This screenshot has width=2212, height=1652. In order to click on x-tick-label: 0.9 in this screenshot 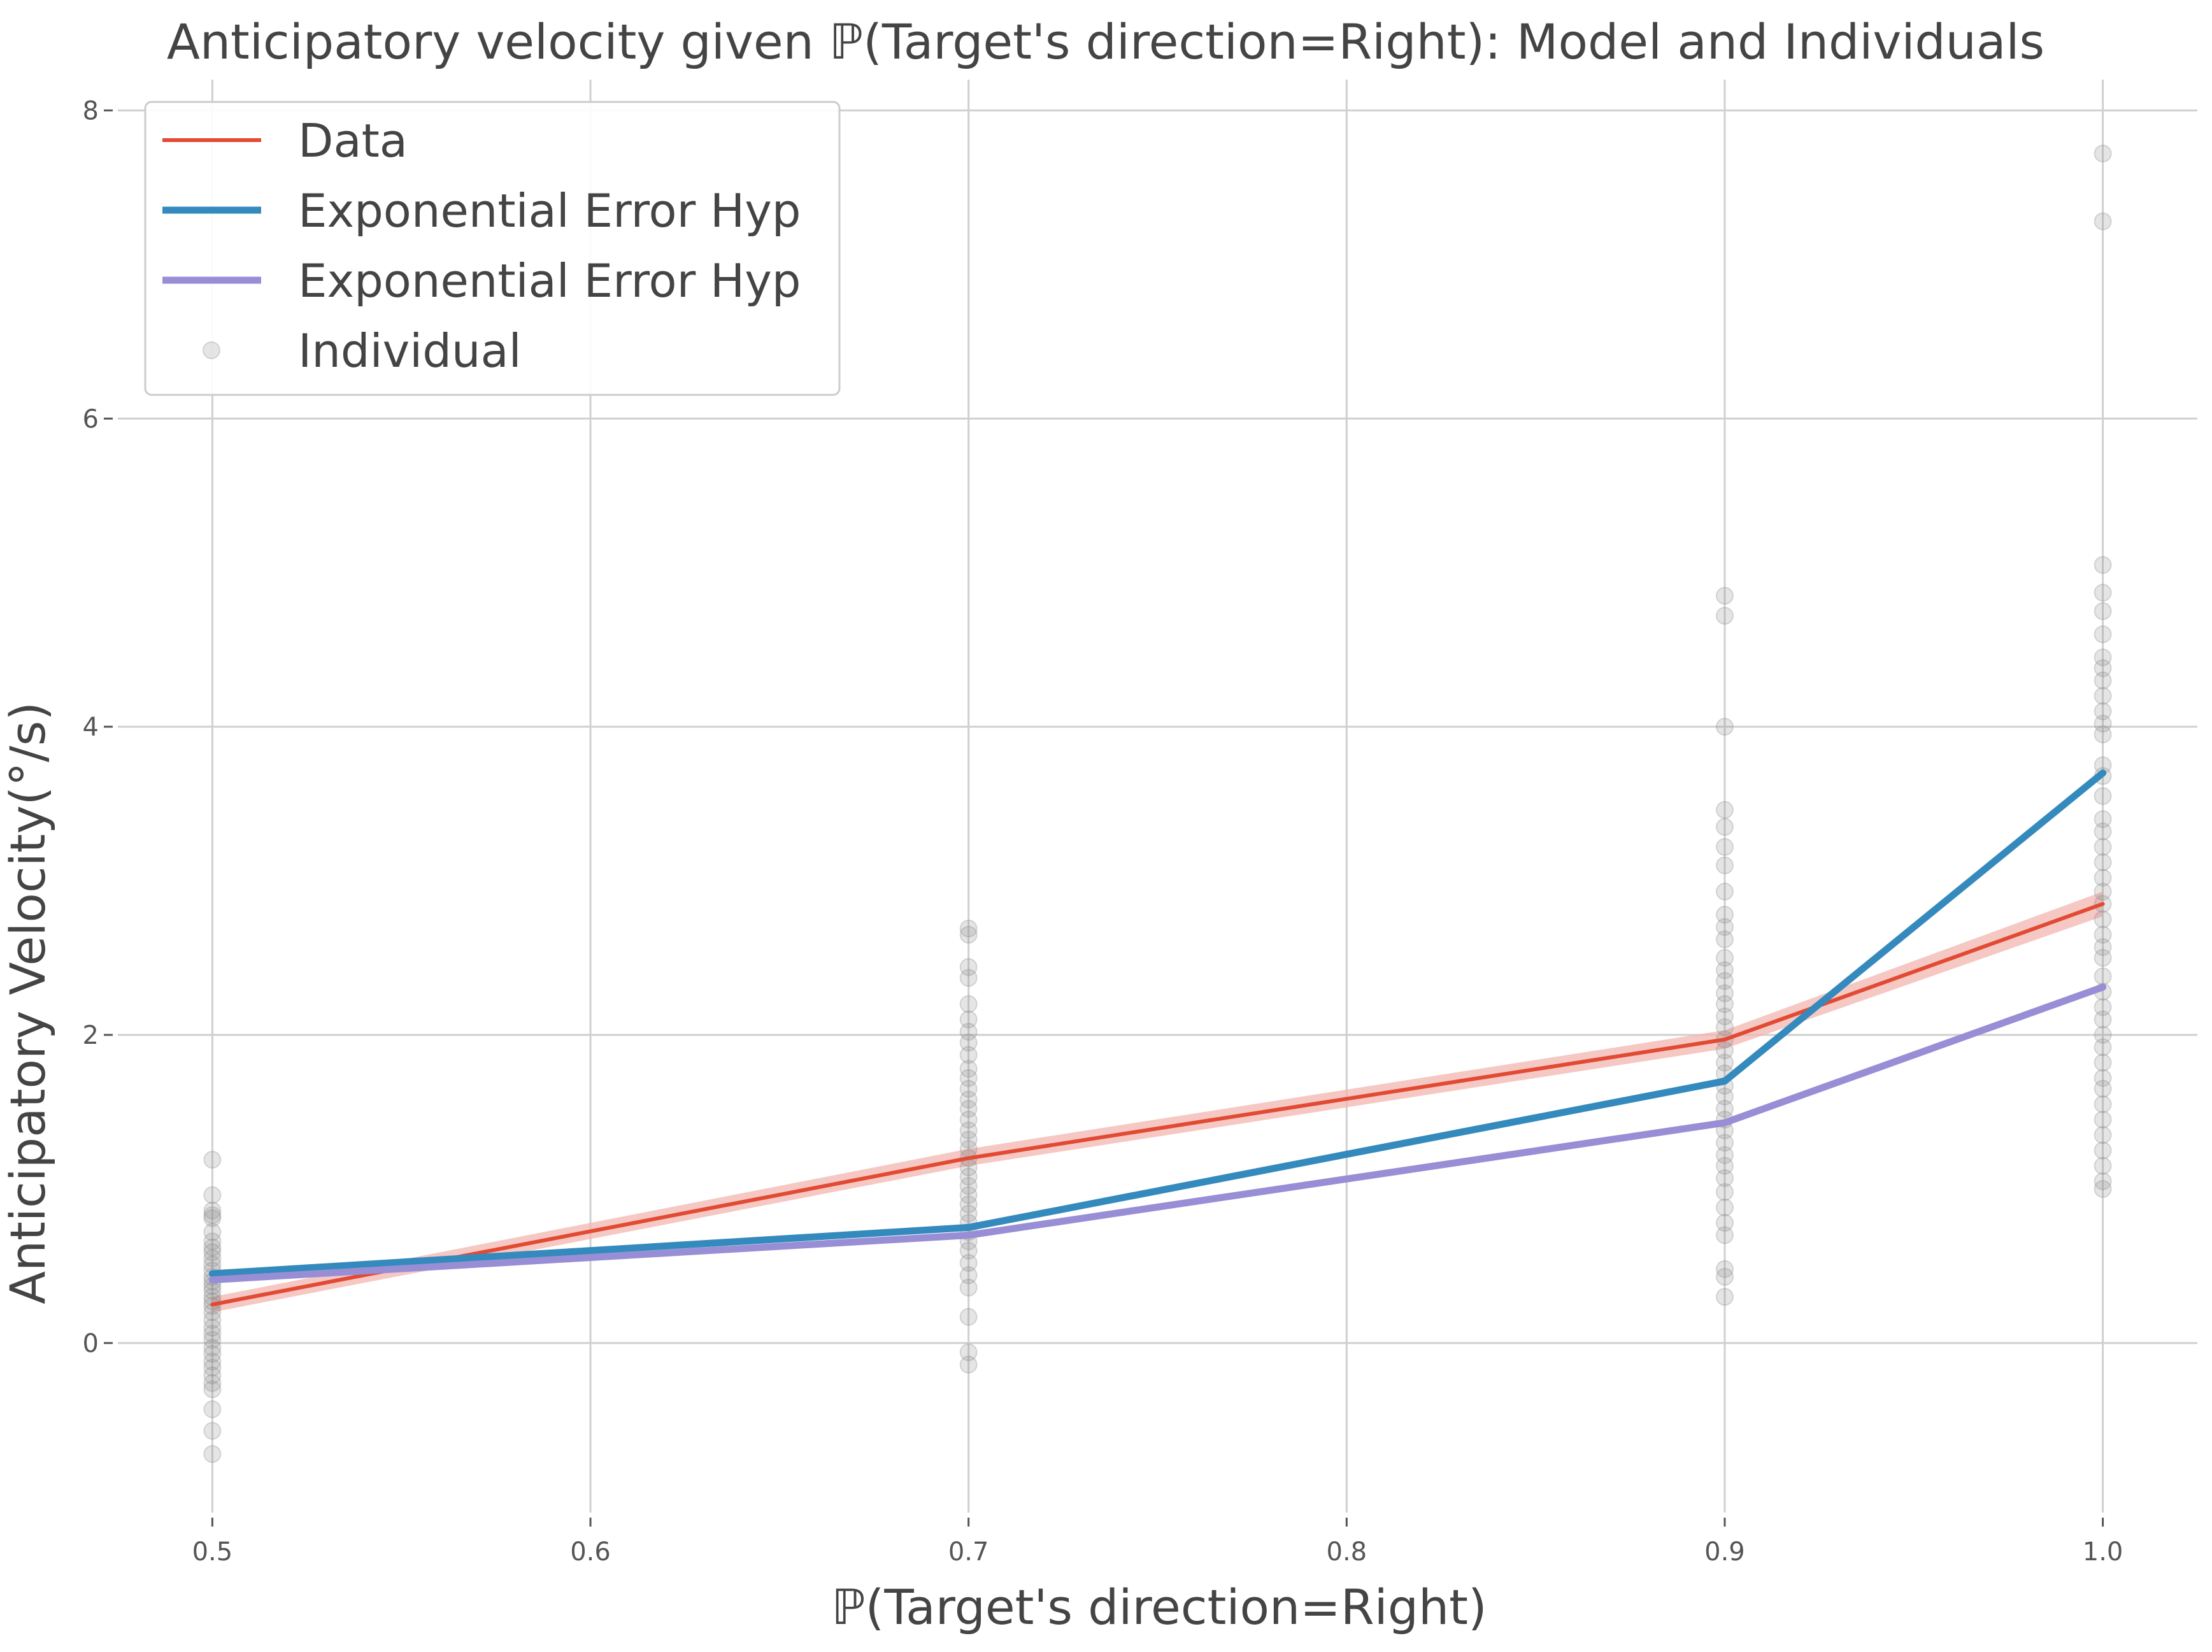, I will do `click(1724, 1552)`.